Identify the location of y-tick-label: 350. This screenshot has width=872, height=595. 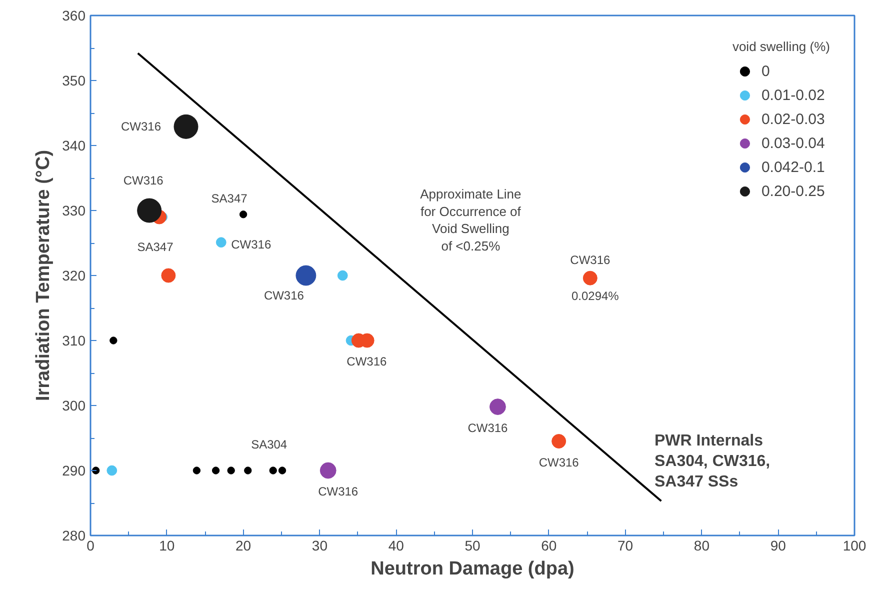
(74, 80).